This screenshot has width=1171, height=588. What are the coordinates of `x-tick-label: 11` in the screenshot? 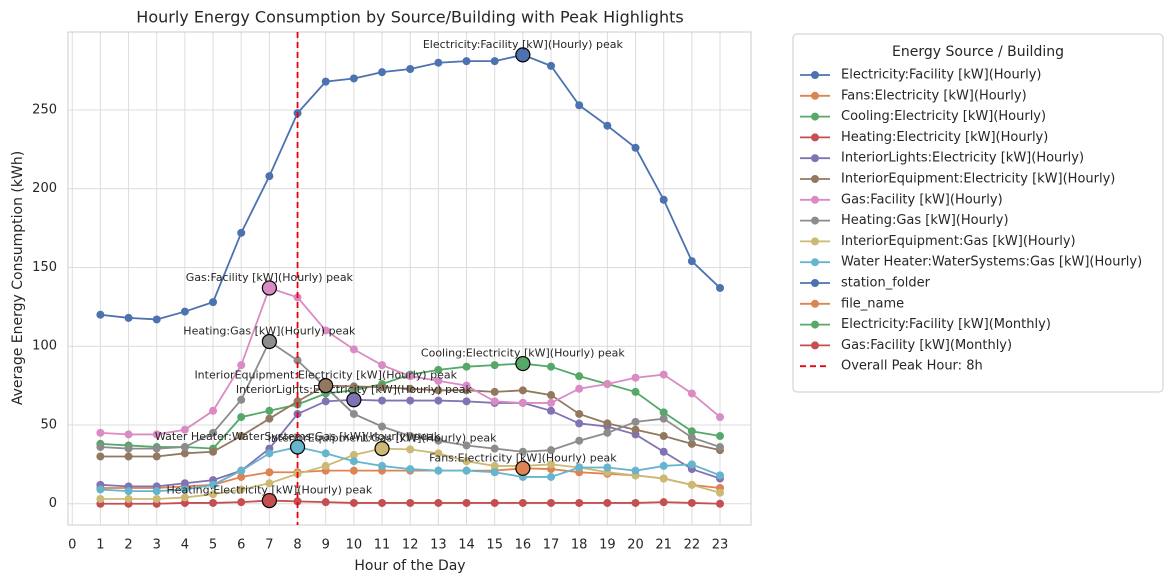 It's located at (382, 545).